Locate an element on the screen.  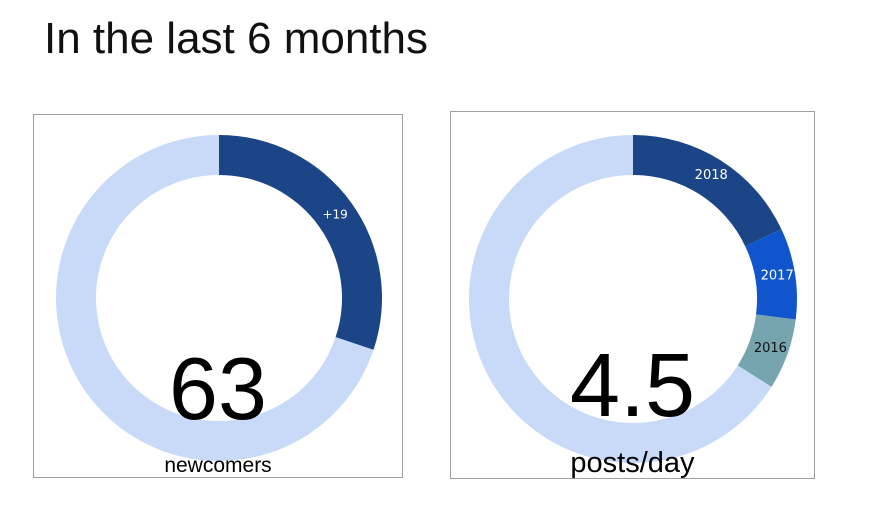
posts-per-day-label: posts/day is located at coordinates (632, 463).